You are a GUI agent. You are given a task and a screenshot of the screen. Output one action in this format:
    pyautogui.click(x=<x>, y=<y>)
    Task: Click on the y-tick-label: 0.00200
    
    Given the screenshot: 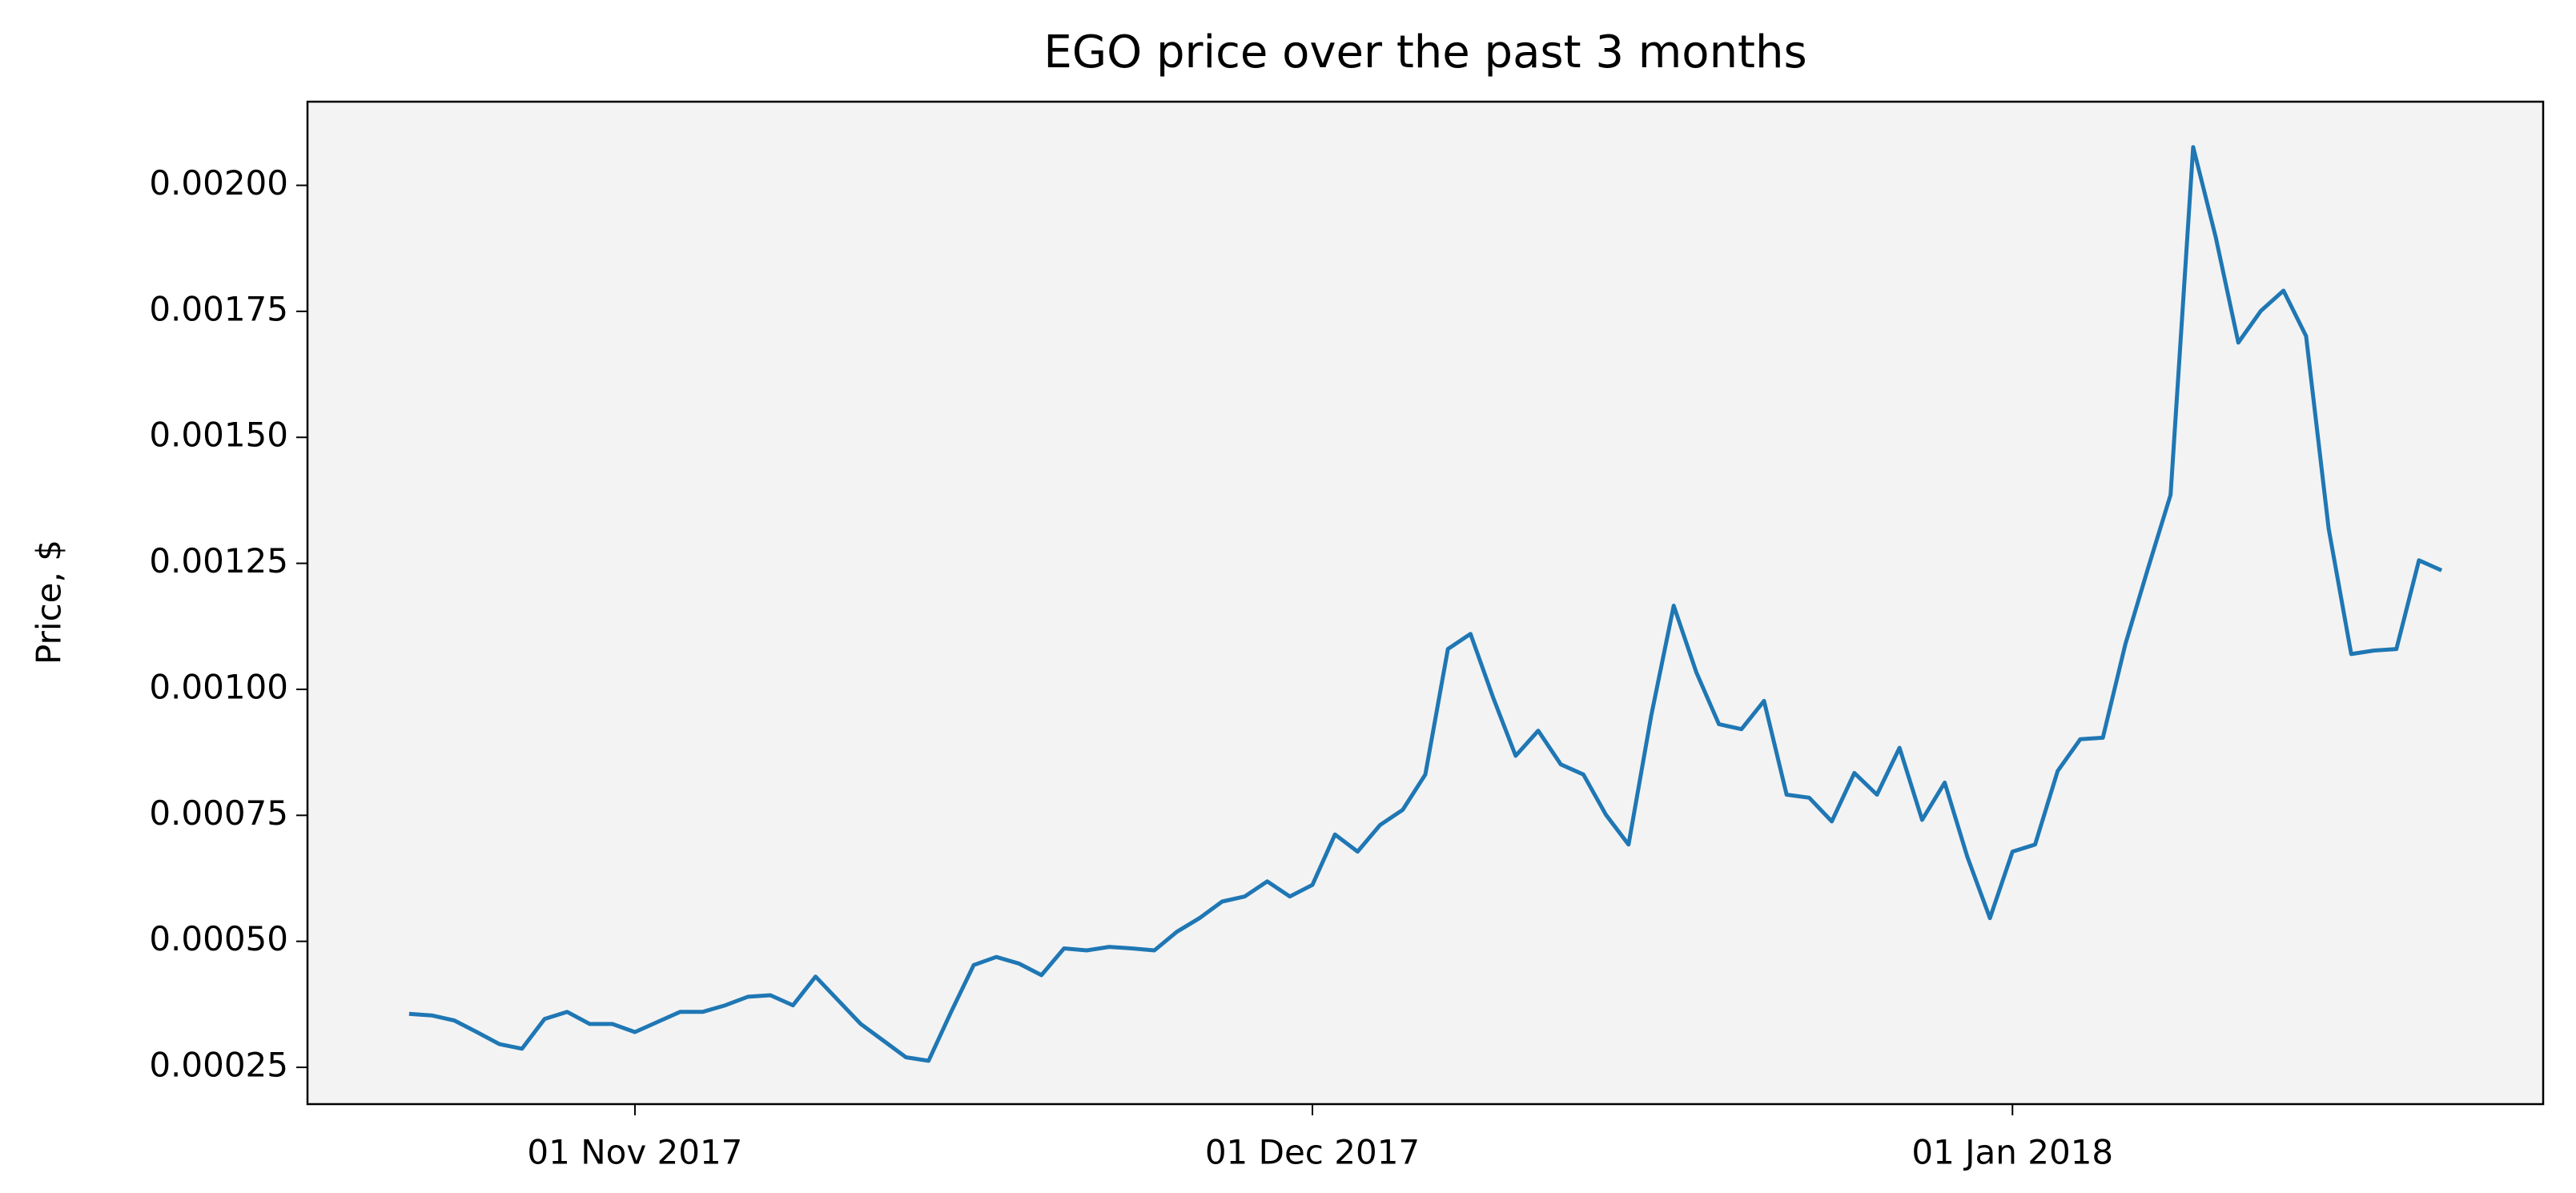 What is the action you would take?
    pyautogui.click(x=218, y=183)
    